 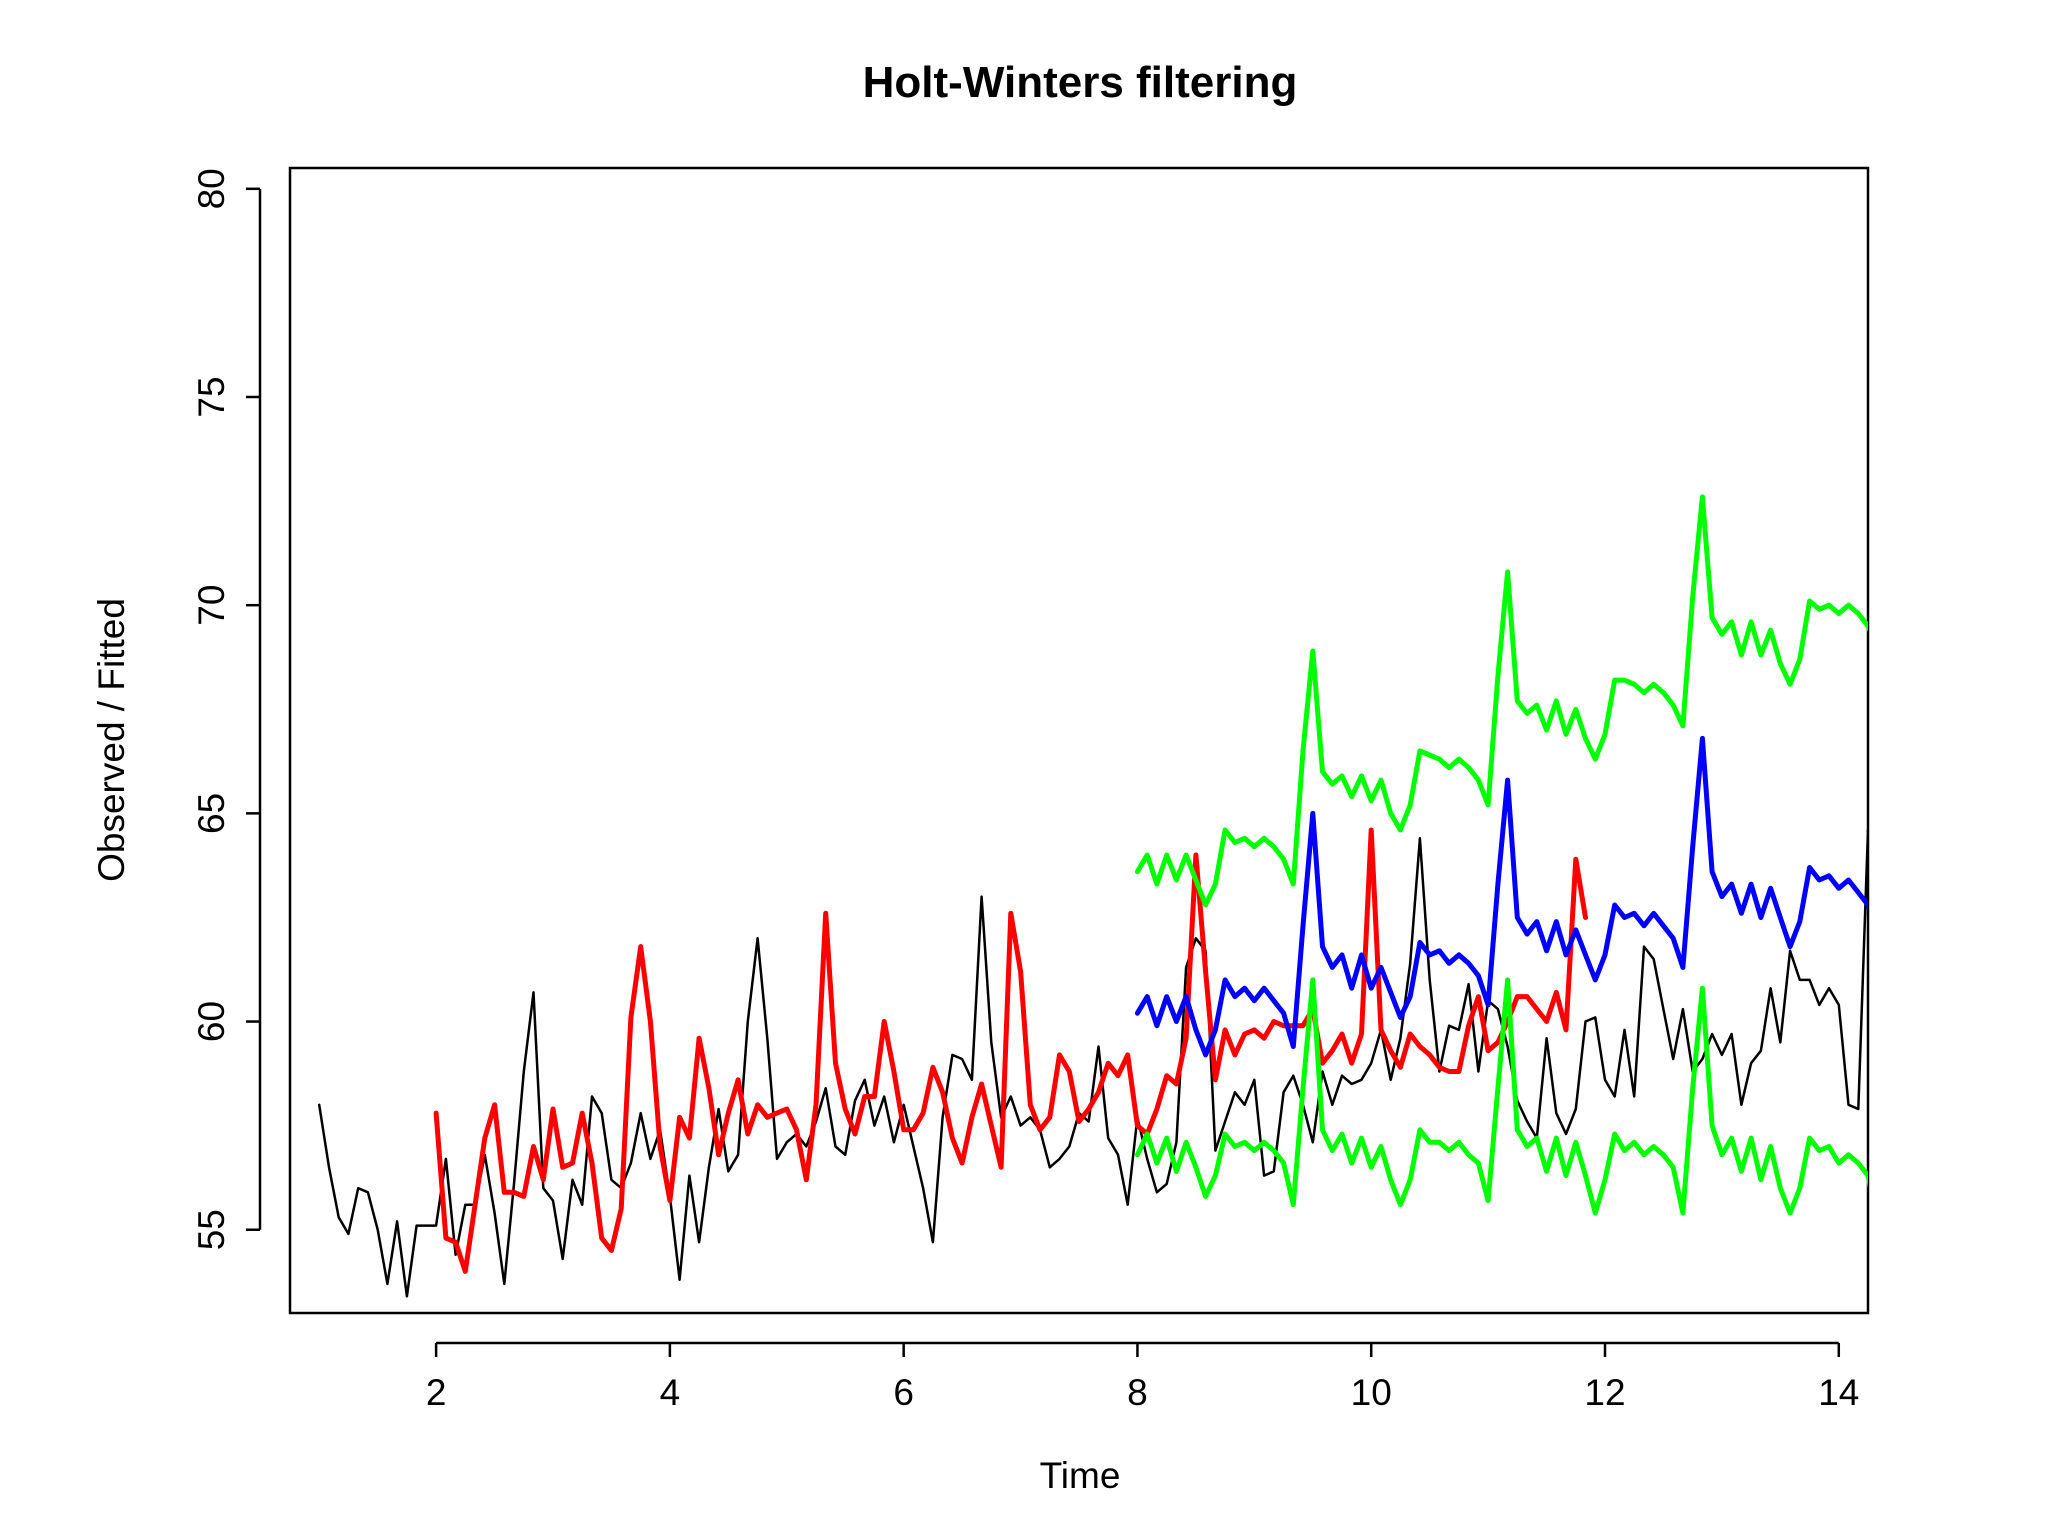 I want to click on x-tick-label: 2, so click(x=436, y=1392).